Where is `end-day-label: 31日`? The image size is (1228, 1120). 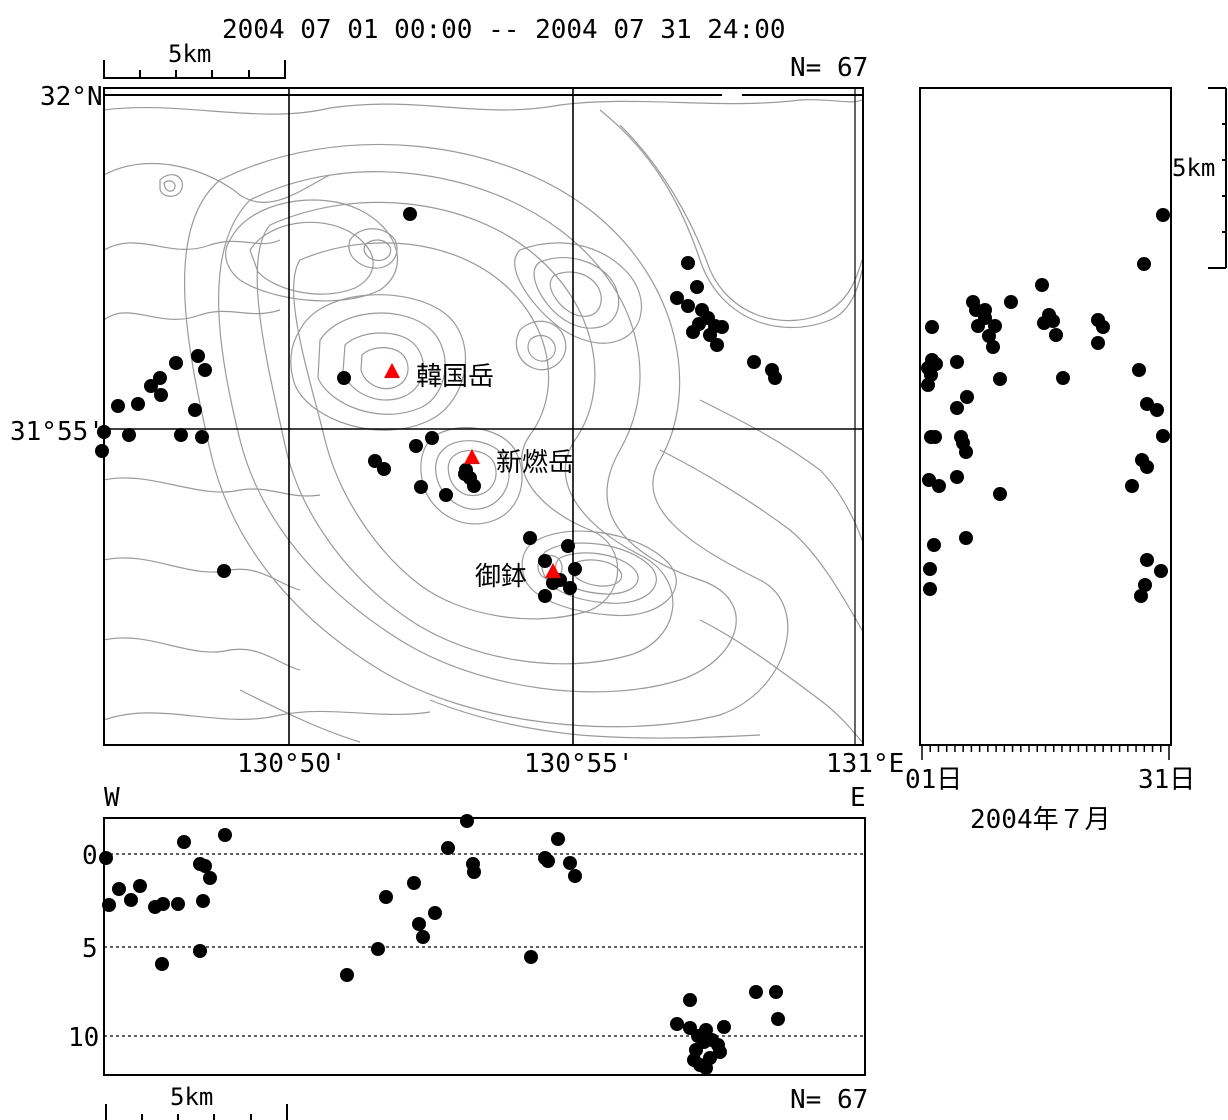
end-day-label: 31日 is located at coordinates (1166, 780).